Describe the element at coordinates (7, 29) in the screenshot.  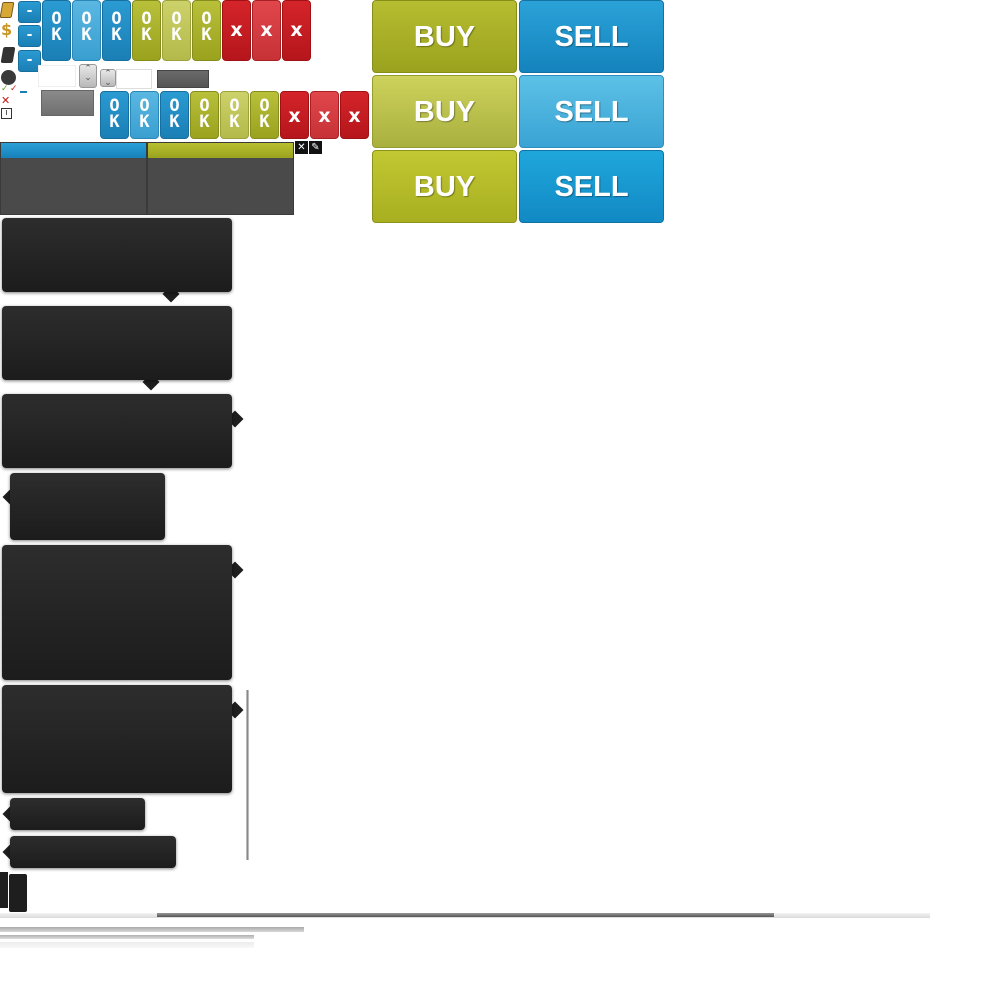
I see `dollar-icon: $` at that location.